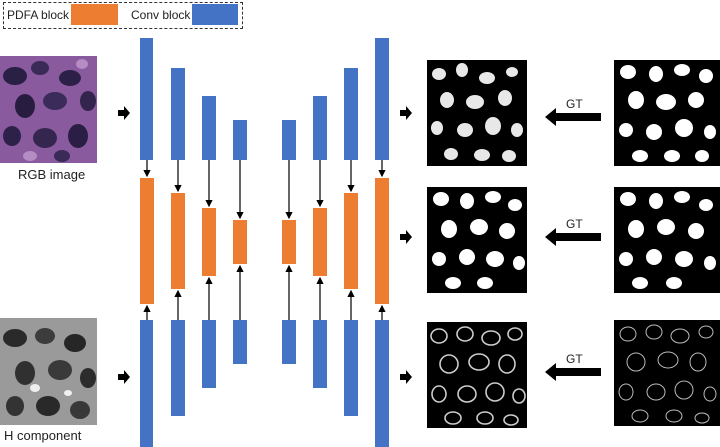 Image resolution: width=720 pixels, height=447 pixels. What do you see at coordinates (406, 113) in the screenshot?
I see `output-arrow-top` at bounding box center [406, 113].